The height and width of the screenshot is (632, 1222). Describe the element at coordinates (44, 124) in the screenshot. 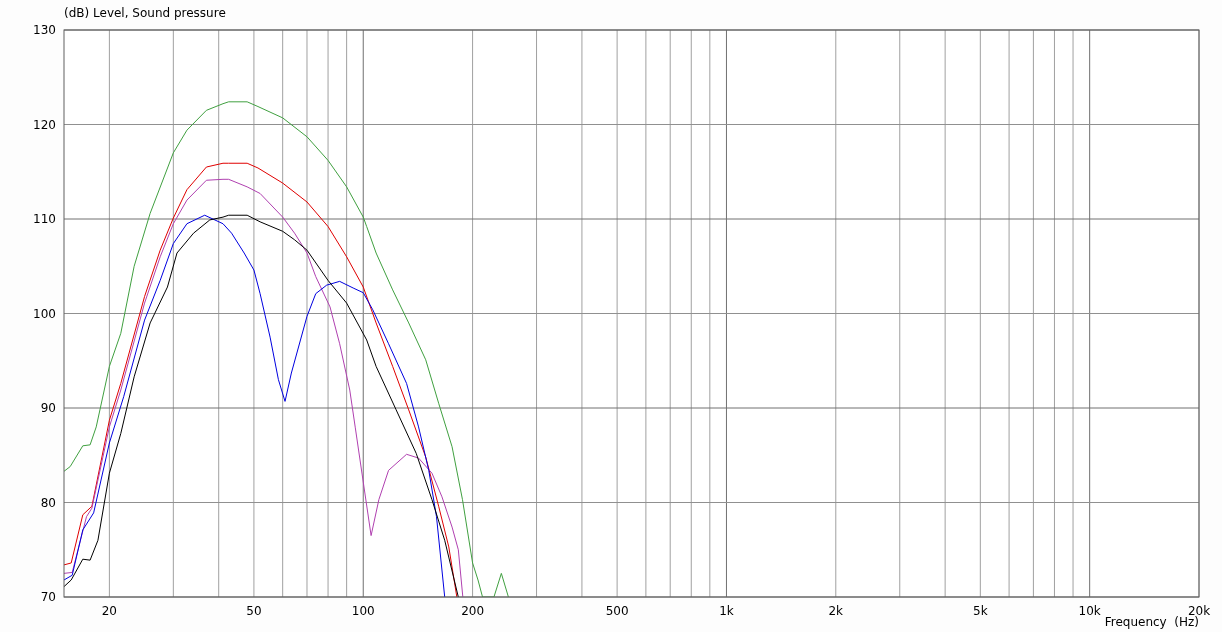

I see `y-tick-label: 120` at that location.